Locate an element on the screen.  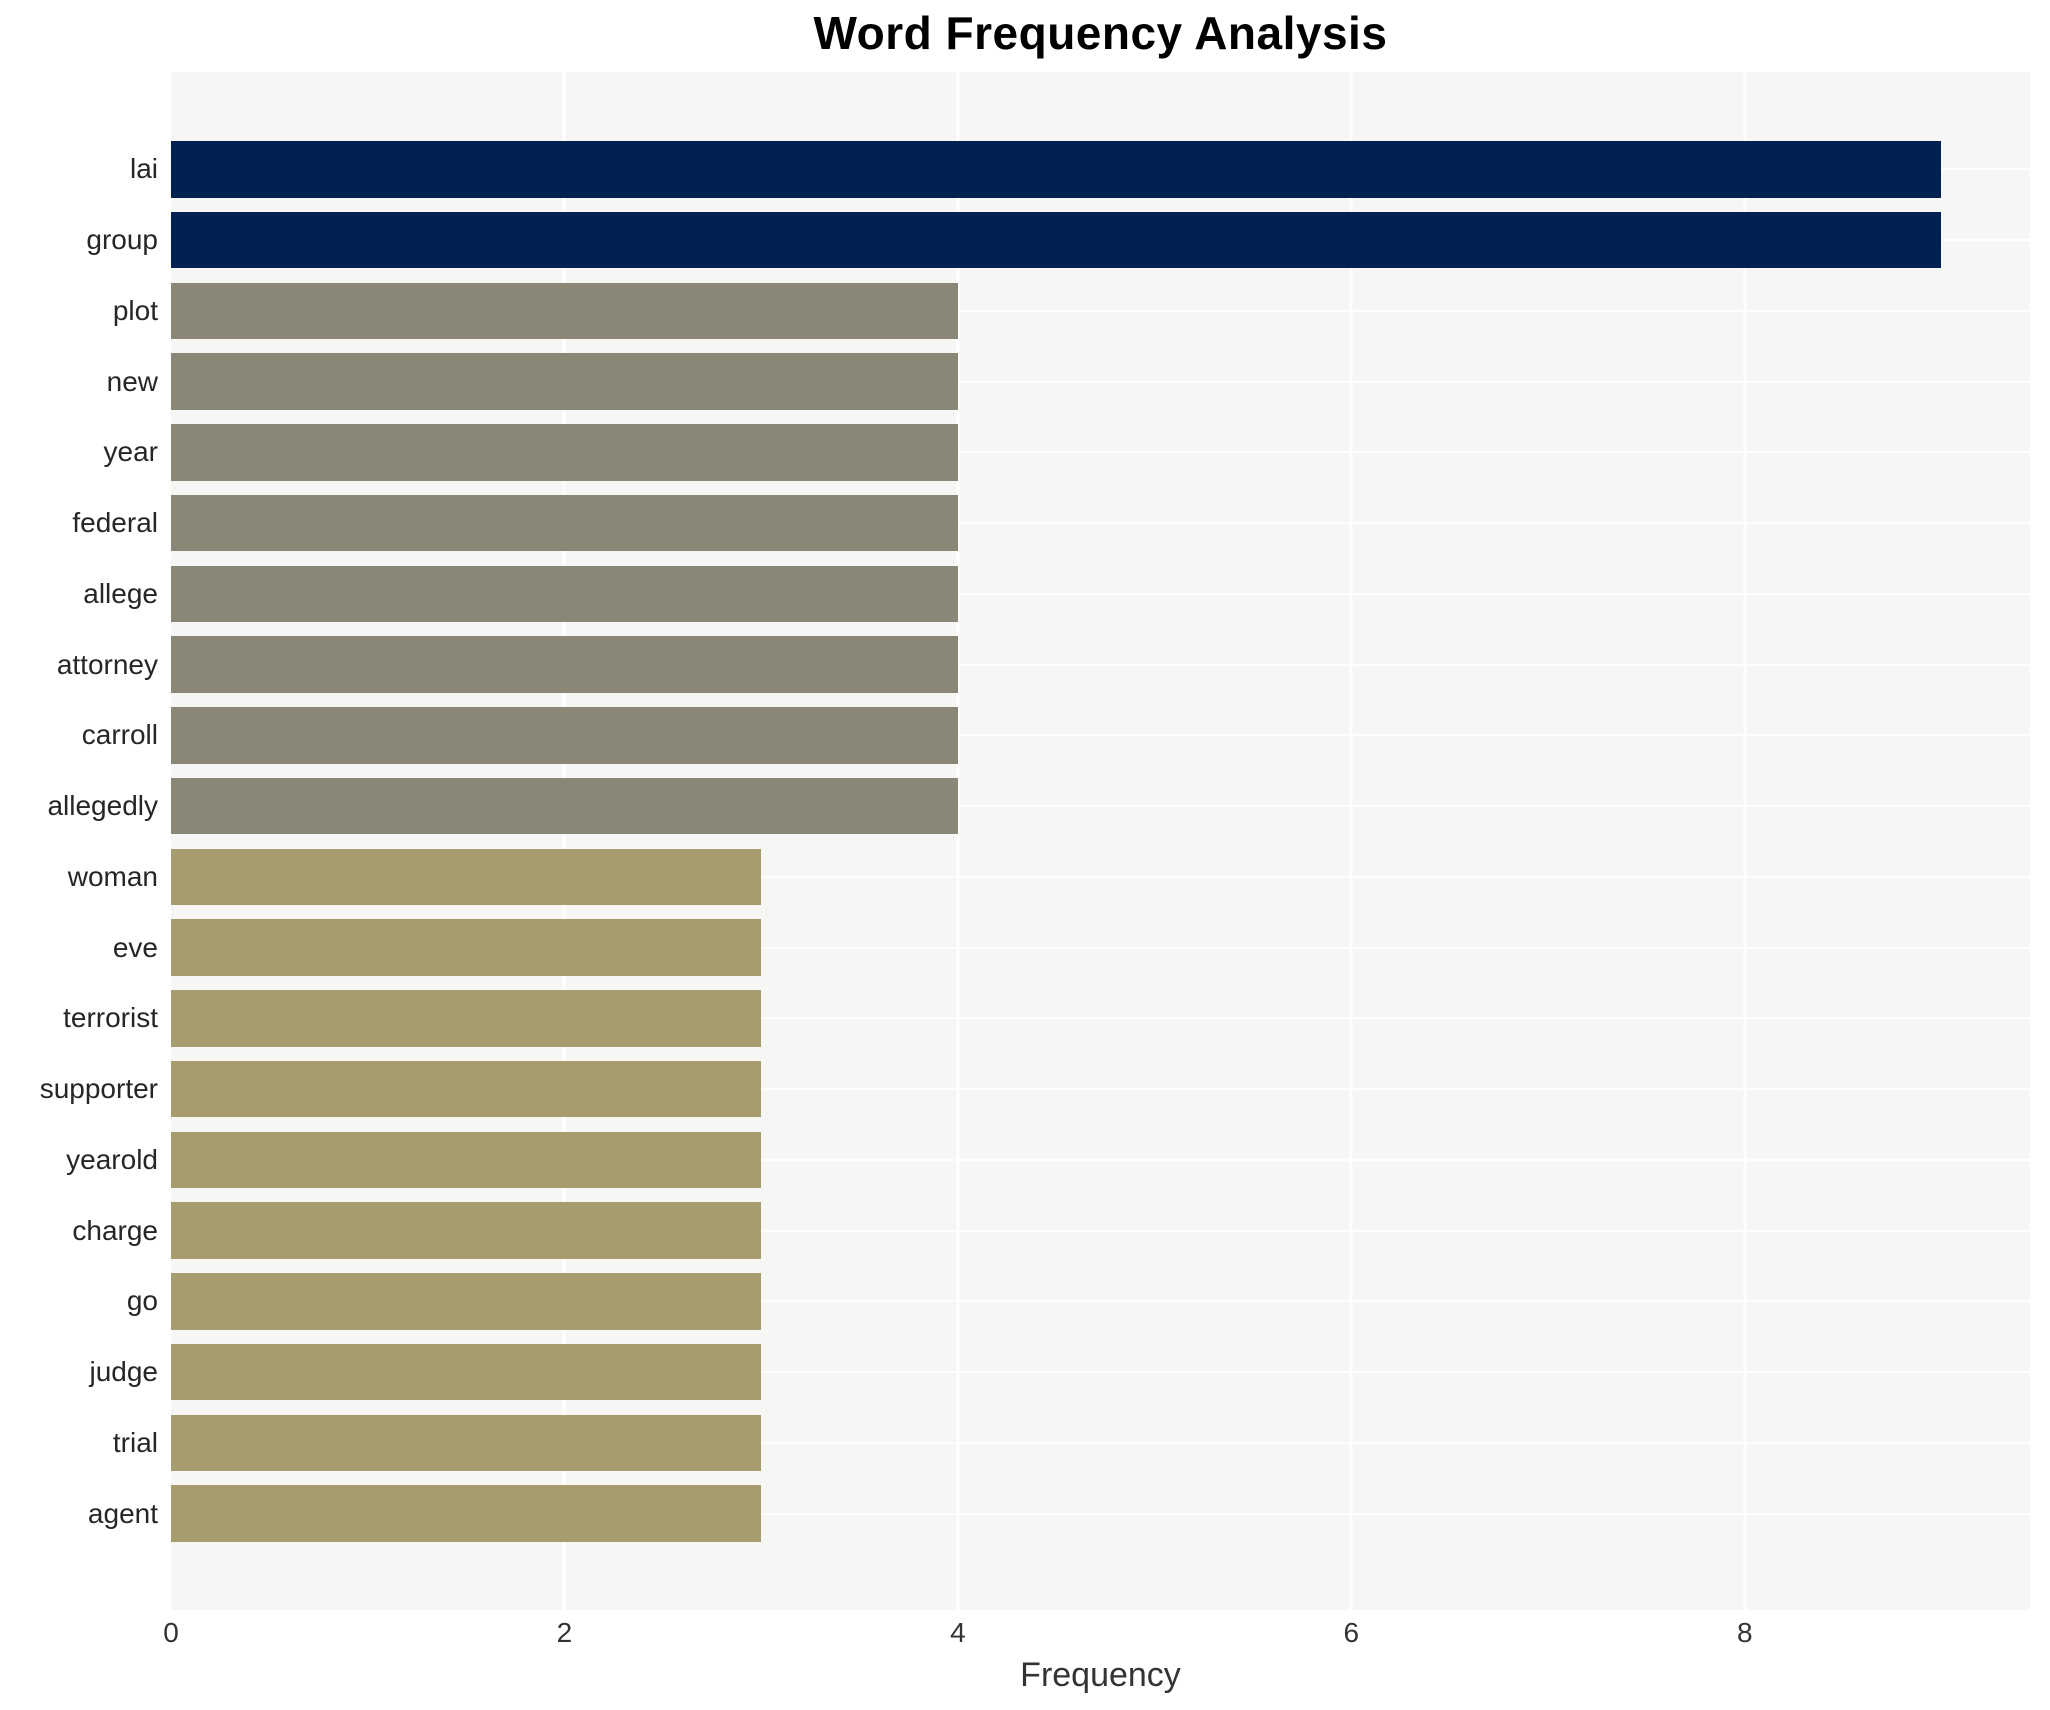
category-label: go is located at coordinates (142, 1301).